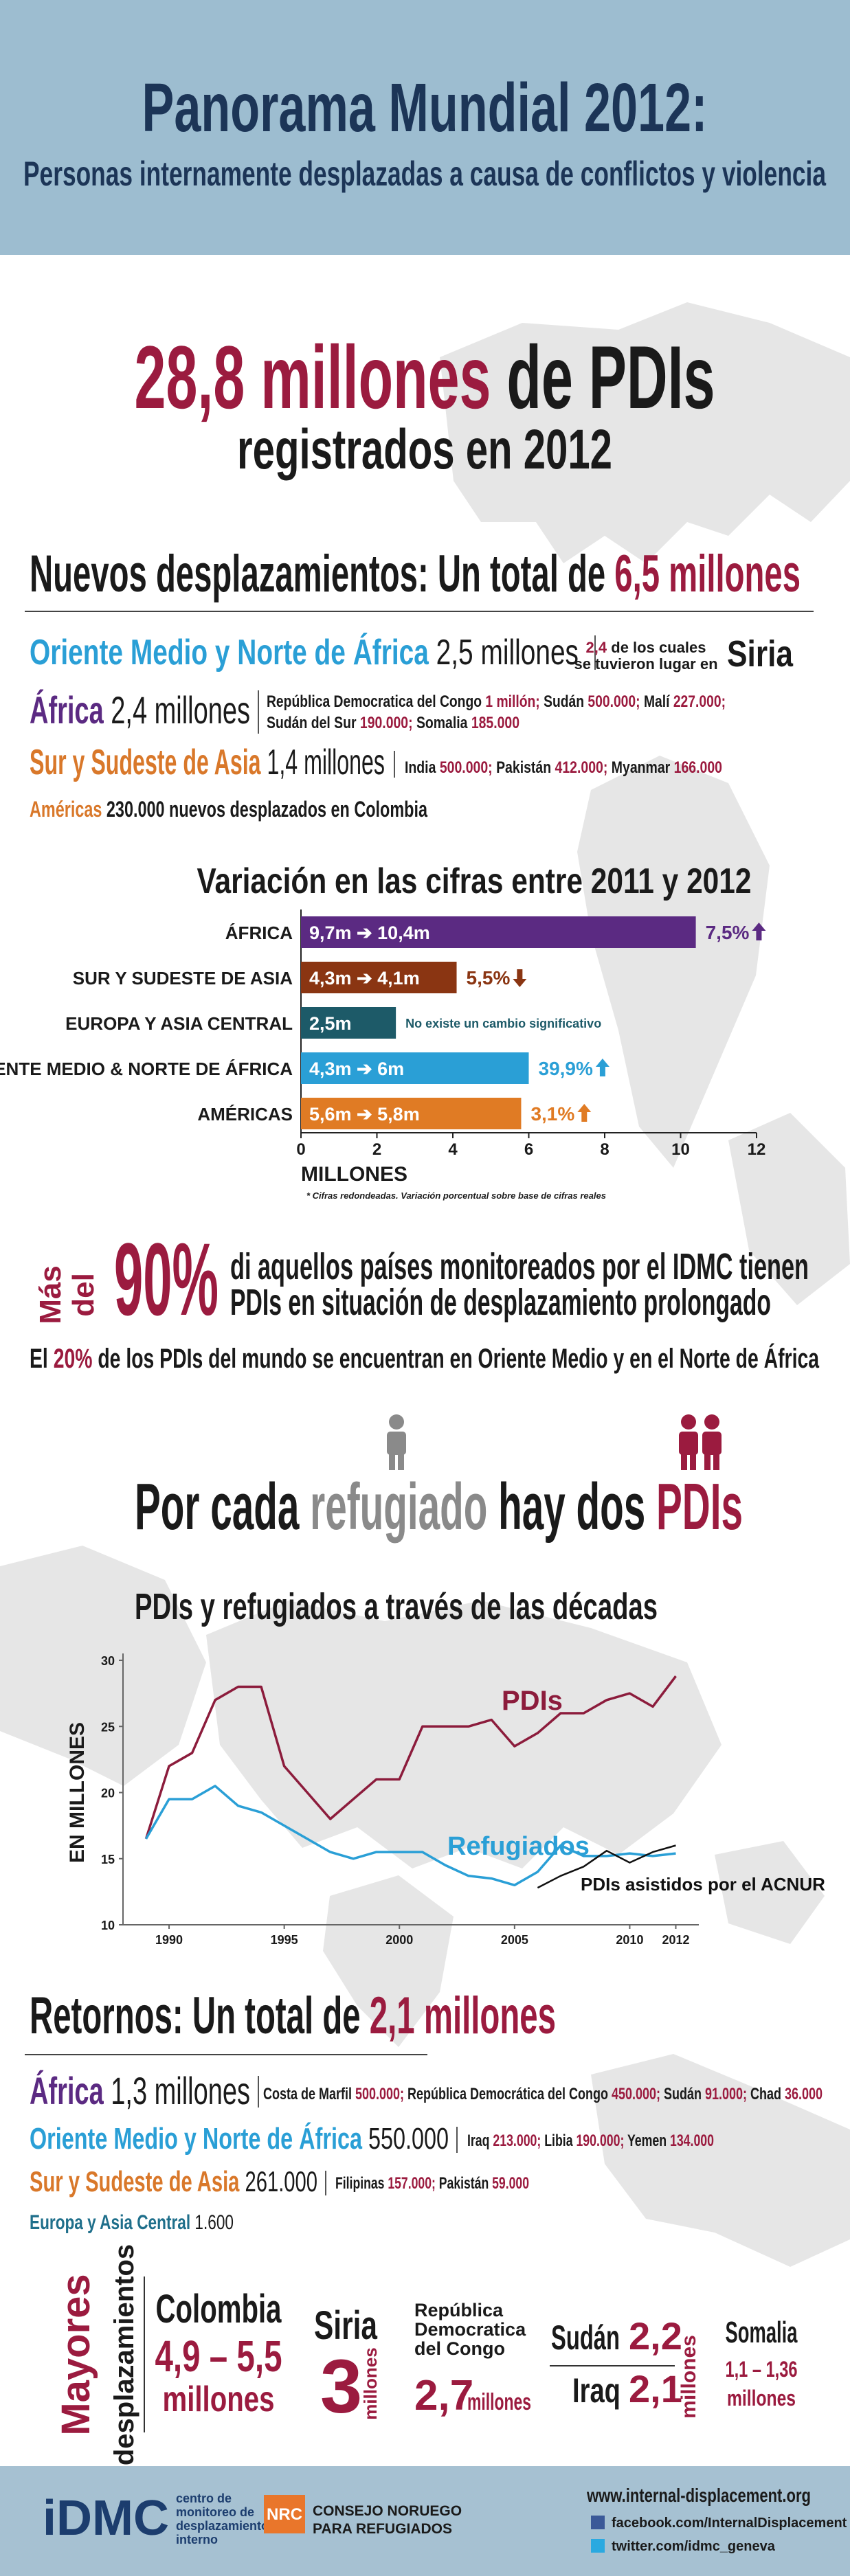 The height and width of the screenshot is (2576, 850). Describe the element at coordinates (598, 2546) in the screenshot. I see `twitter-icon` at that location.